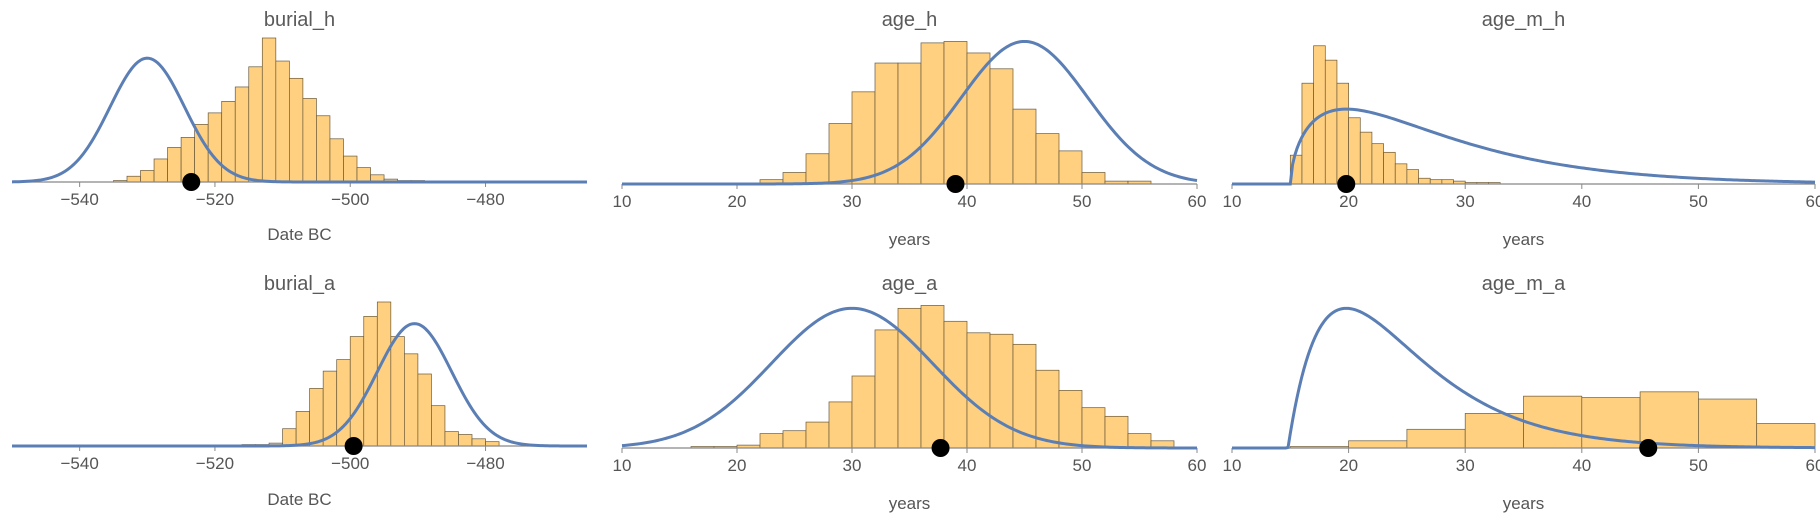 This screenshot has height=524, width=1820. What do you see at coordinates (1524, 284) in the screenshot?
I see `chart-title: age_m_a` at bounding box center [1524, 284].